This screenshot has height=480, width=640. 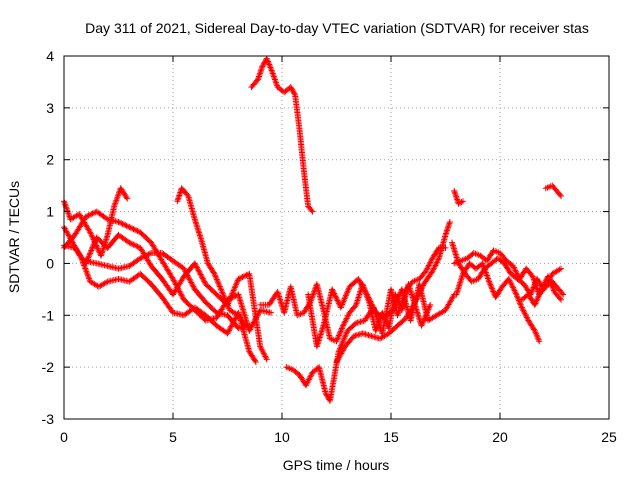 What do you see at coordinates (211, 257) in the screenshot?
I see `series-sat-f` at bounding box center [211, 257].